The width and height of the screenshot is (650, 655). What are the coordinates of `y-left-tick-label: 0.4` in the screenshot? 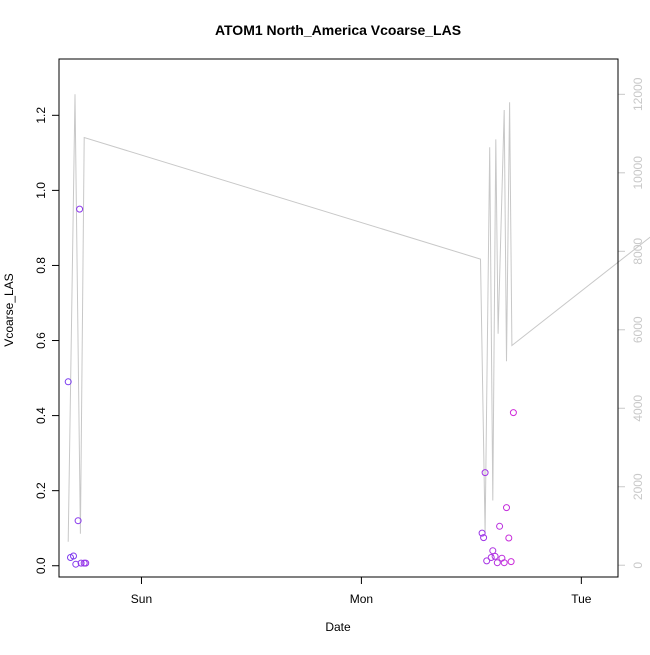 It's located at (41, 415).